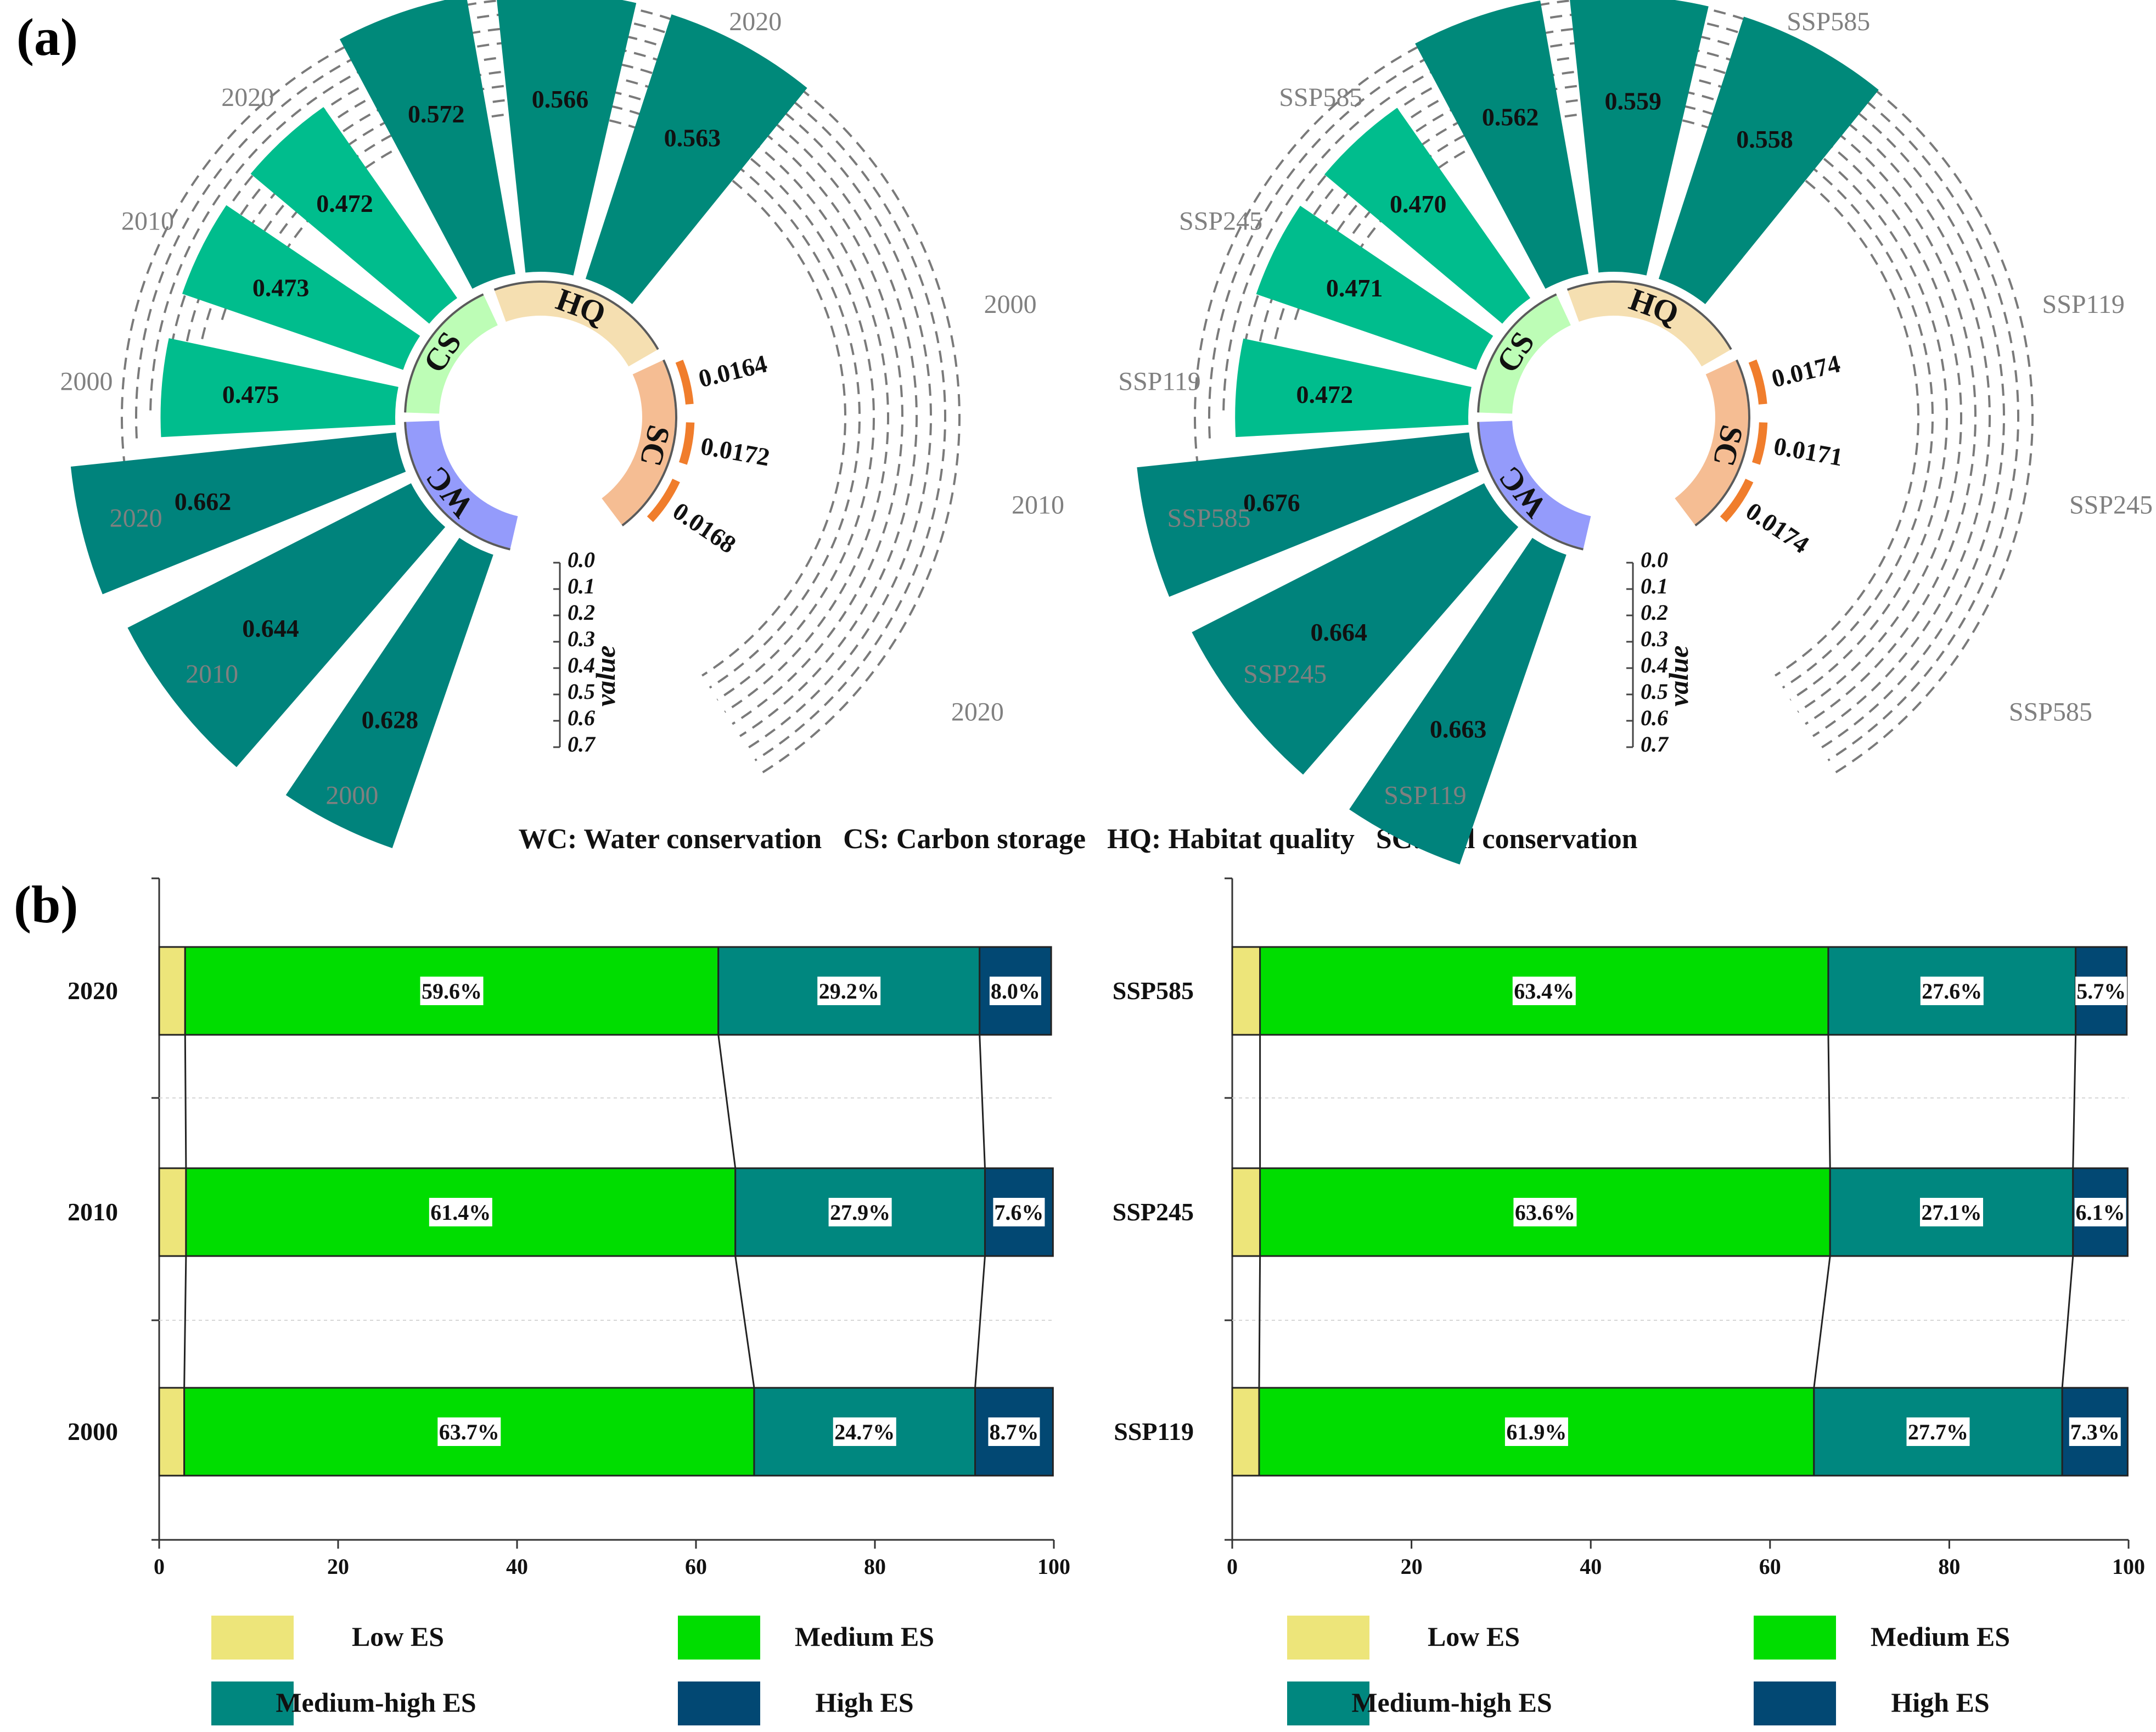 The width and height of the screenshot is (2156, 1732). Describe the element at coordinates (1545, 1212) in the screenshot. I see `percent-label: 63.6%` at that location.